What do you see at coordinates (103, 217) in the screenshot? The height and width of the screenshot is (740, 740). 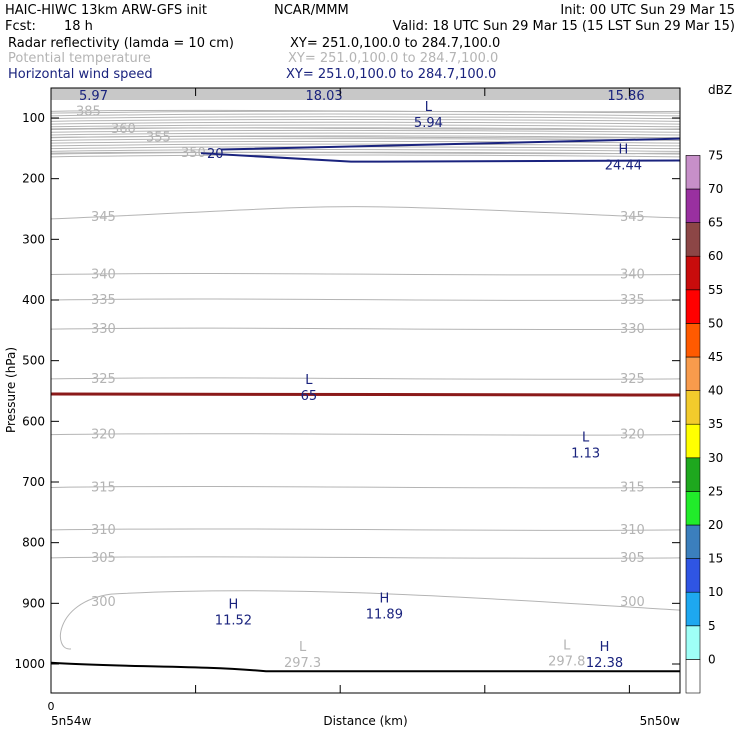 I see `theta-label-left: 345` at bounding box center [103, 217].